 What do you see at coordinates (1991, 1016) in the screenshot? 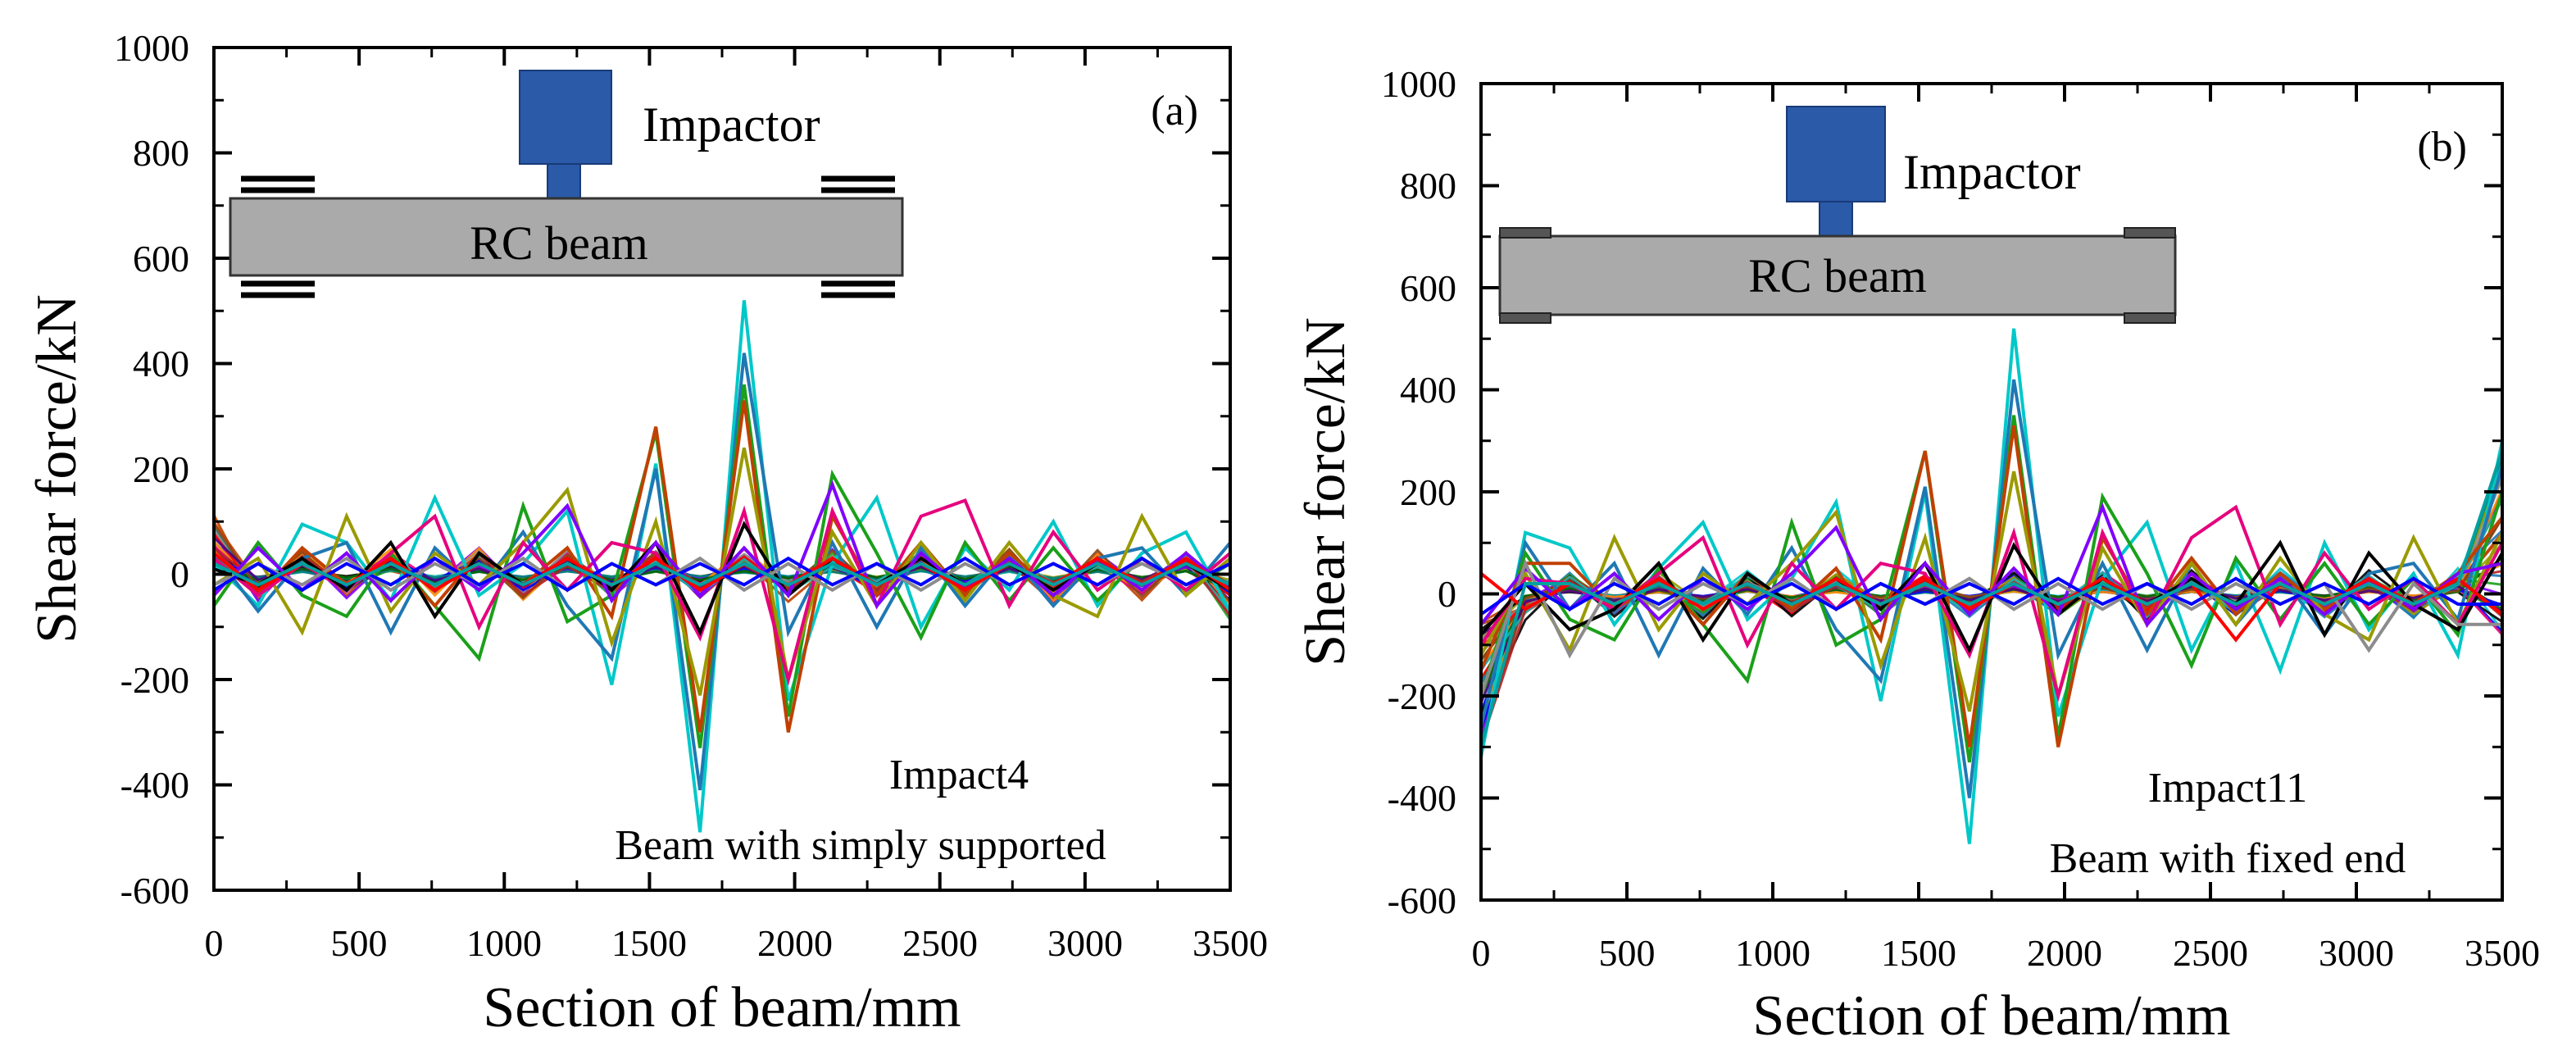
I see `x-axis-title-b: Section of beam/mm` at bounding box center [1991, 1016].